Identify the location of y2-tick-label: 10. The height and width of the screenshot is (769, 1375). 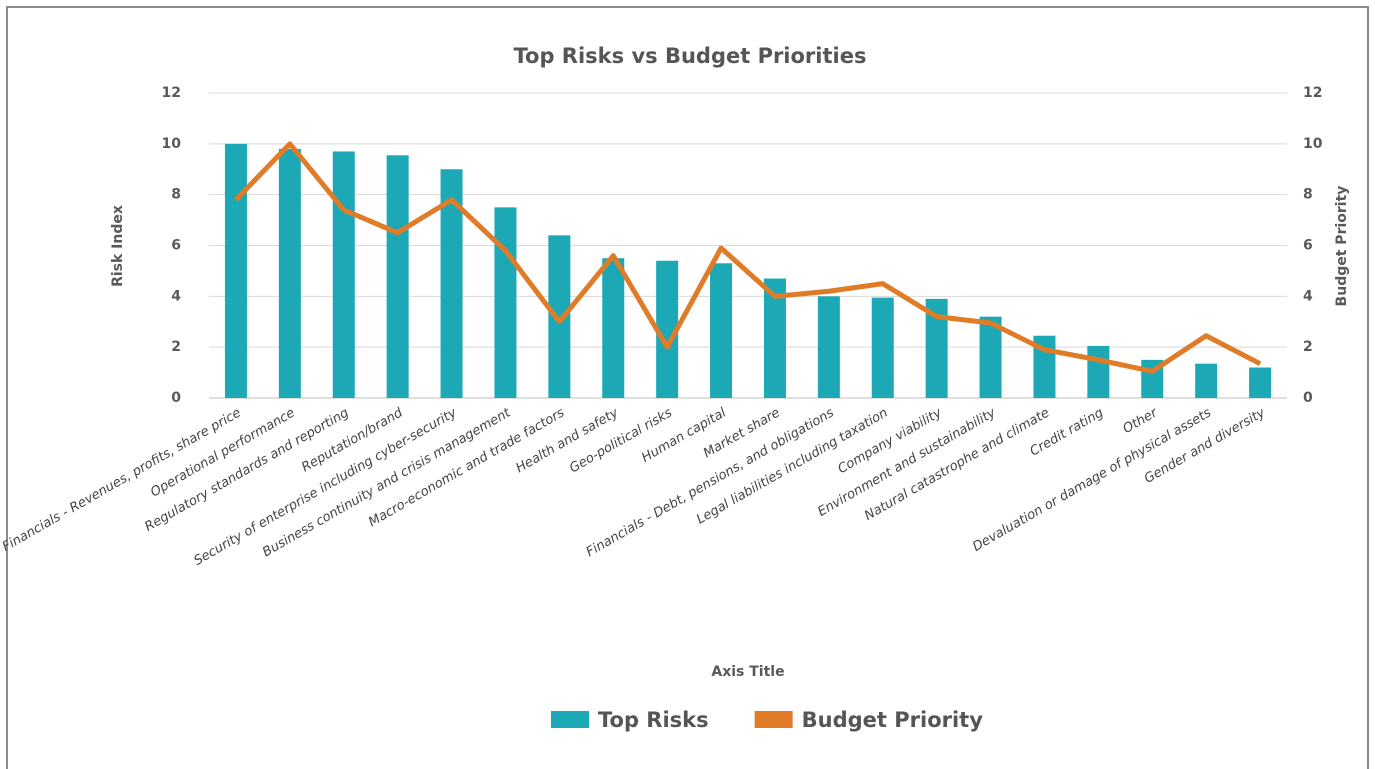
(1313, 144).